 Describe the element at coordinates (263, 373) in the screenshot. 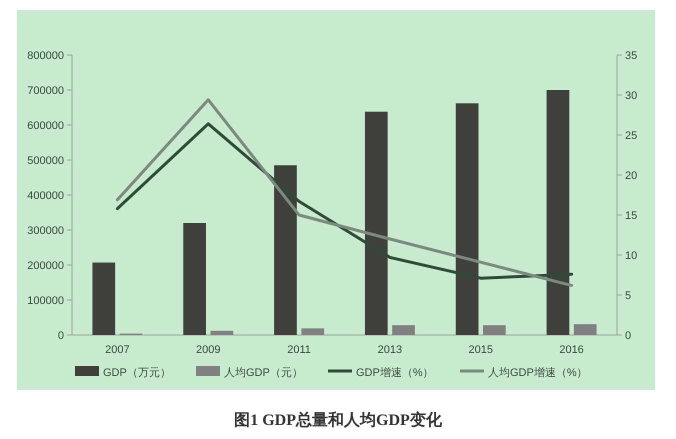

I see `legend-label: 人均GDP（元）` at that location.